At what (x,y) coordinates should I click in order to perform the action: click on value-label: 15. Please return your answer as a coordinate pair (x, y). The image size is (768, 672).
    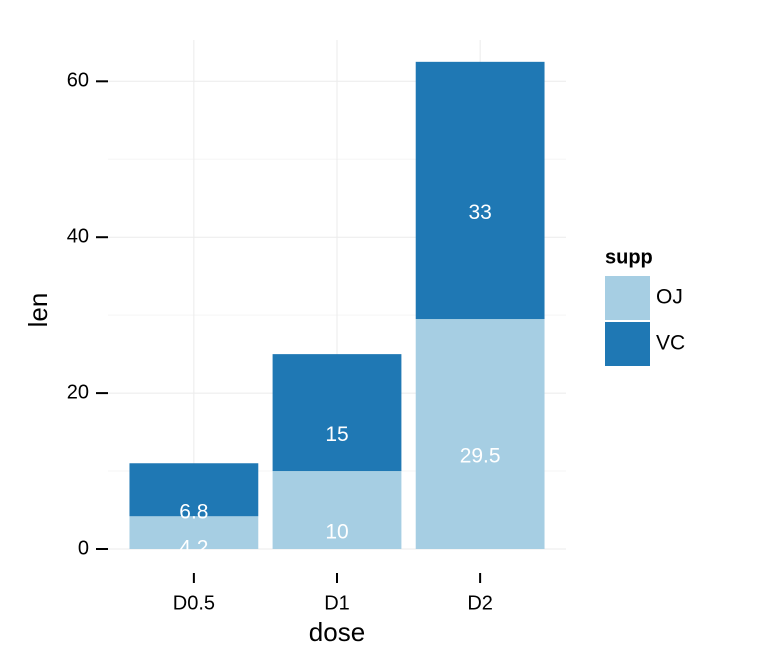
    Looking at the image, I should click on (336, 434).